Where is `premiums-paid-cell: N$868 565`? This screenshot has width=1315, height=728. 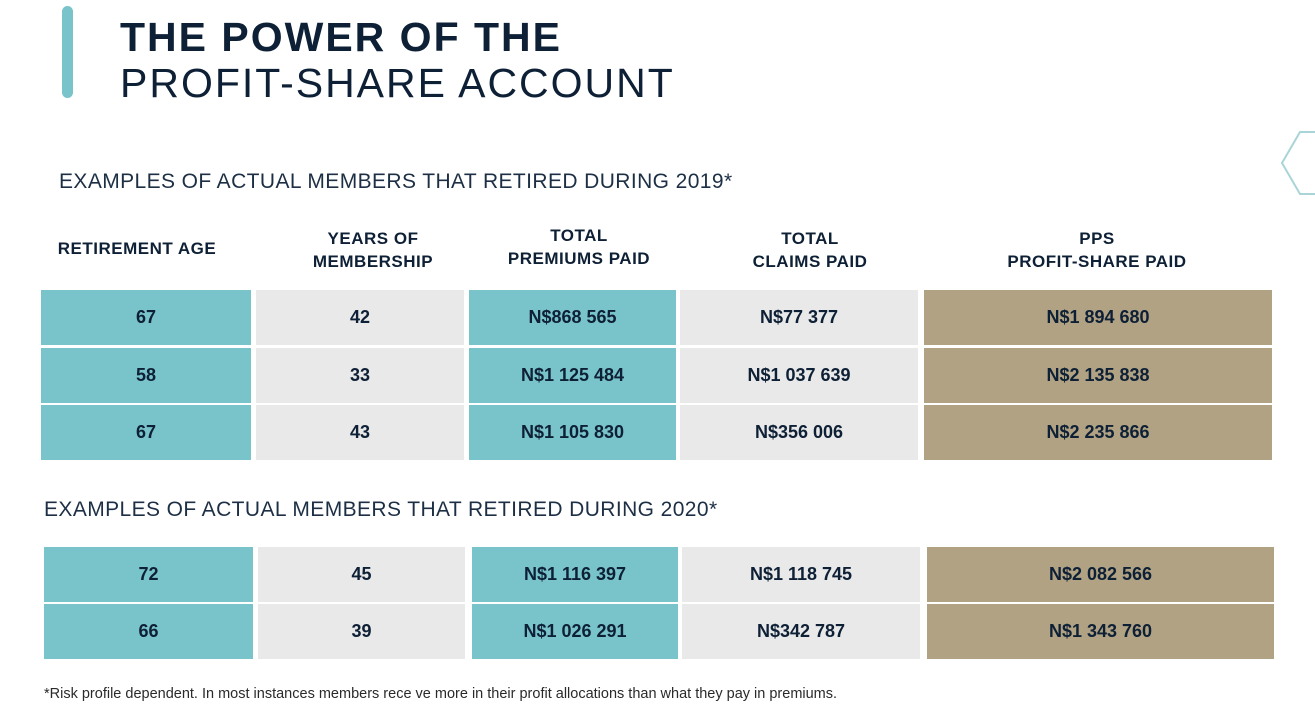
premiums-paid-cell: N$868 565 is located at coordinates (572, 317).